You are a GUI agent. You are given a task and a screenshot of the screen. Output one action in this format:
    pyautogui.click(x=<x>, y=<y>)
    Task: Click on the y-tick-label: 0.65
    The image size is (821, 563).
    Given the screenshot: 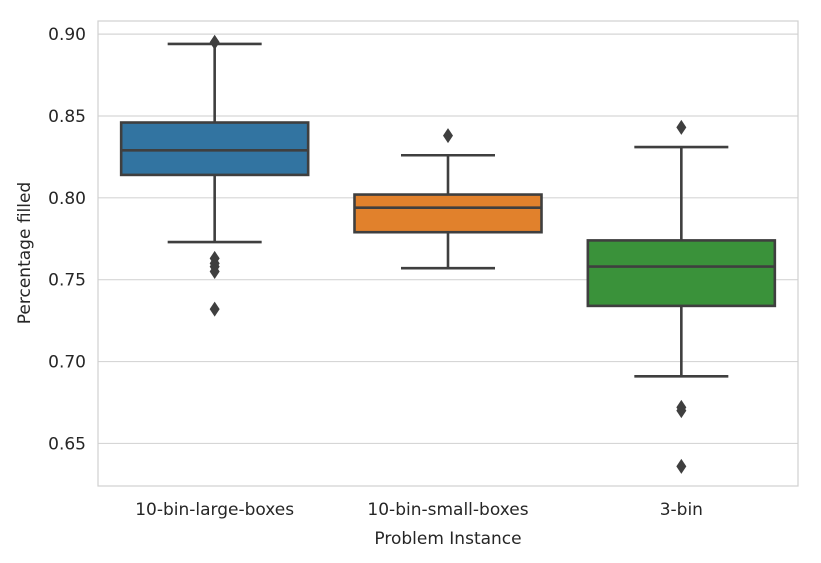 What is the action you would take?
    pyautogui.click(x=67, y=444)
    